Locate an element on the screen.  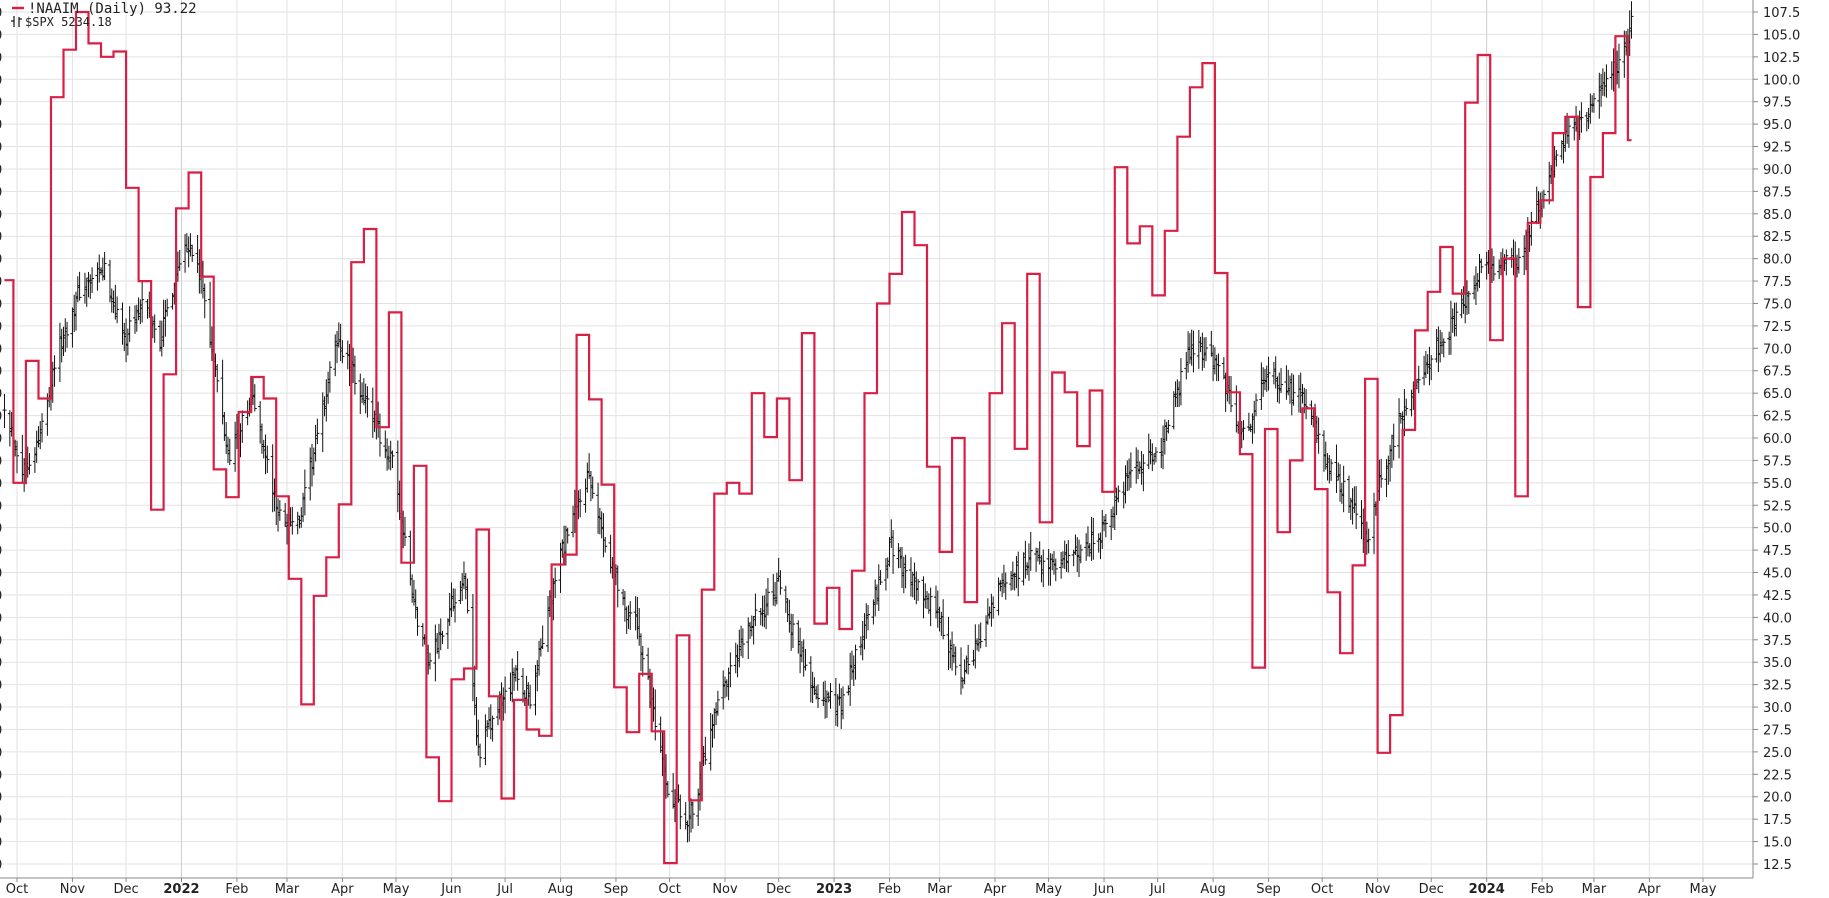
y-tick-label: 52.5 is located at coordinates (1777, 506).